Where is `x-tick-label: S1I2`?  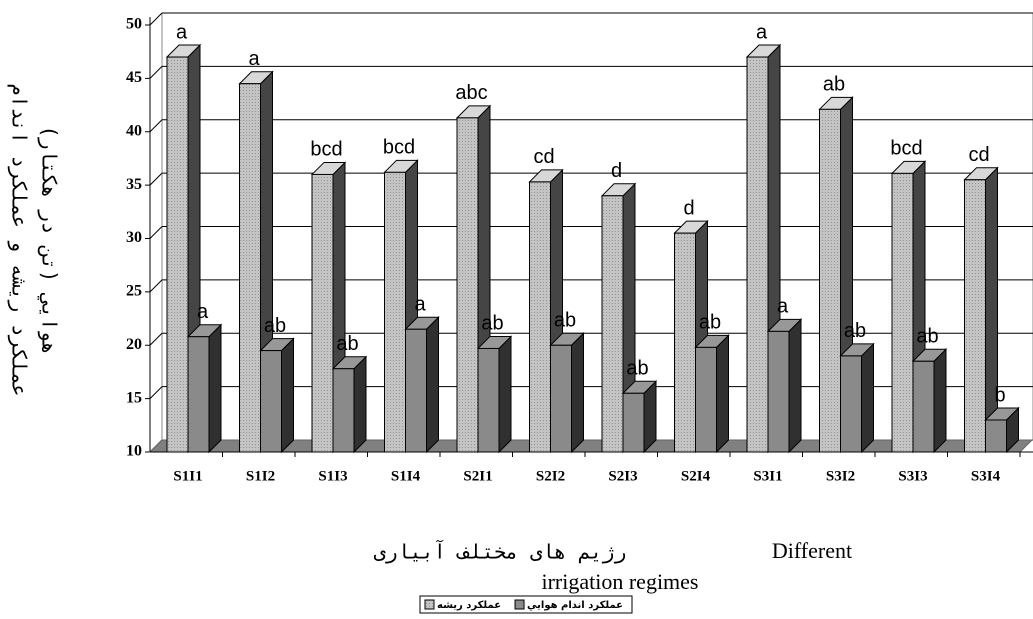
x-tick-label: S1I2 is located at coordinates (260, 476).